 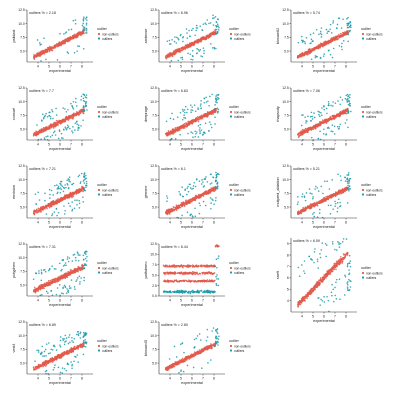 I want to click on y-tick-label: 7.5, so click(x=22, y=194).